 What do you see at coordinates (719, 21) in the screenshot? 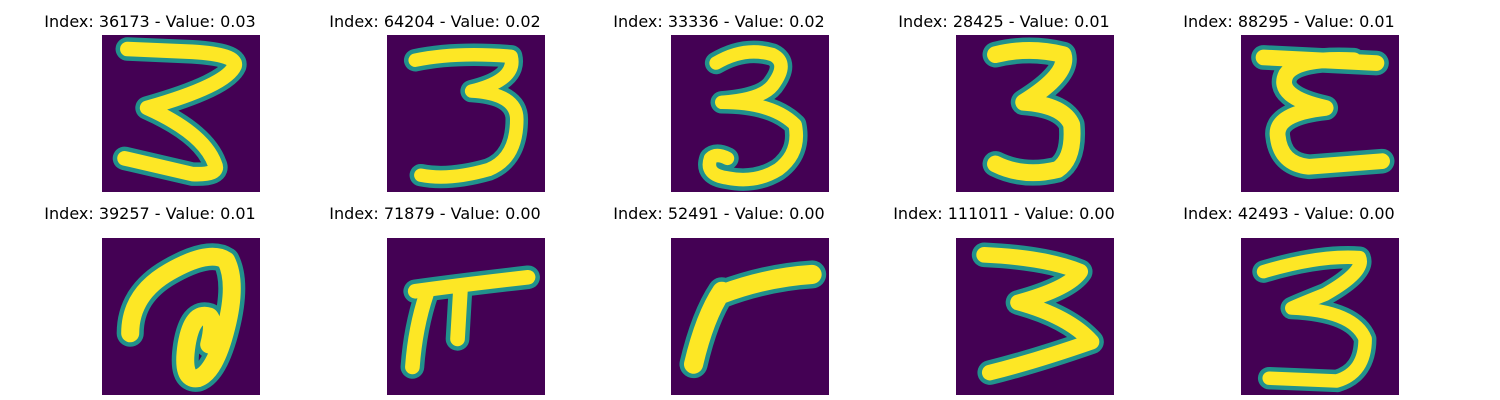
I see `panel-title: Index: 33336 - Value: 0.02` at bounding box center [719, 21].